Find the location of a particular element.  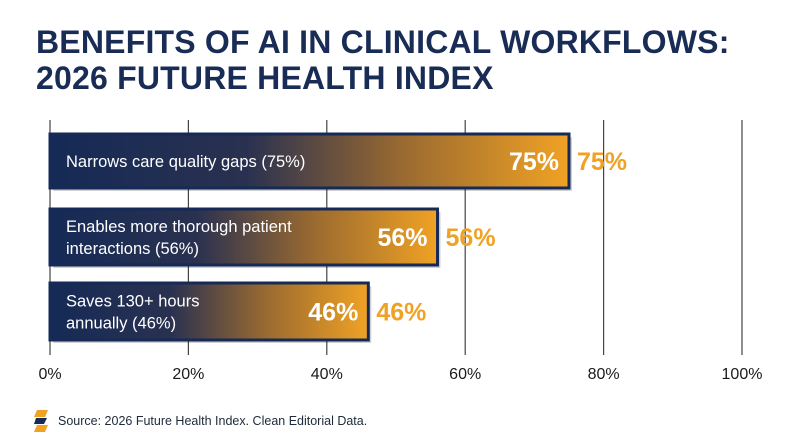

x-tick-label: 20% is located at coordinates (188, 374).